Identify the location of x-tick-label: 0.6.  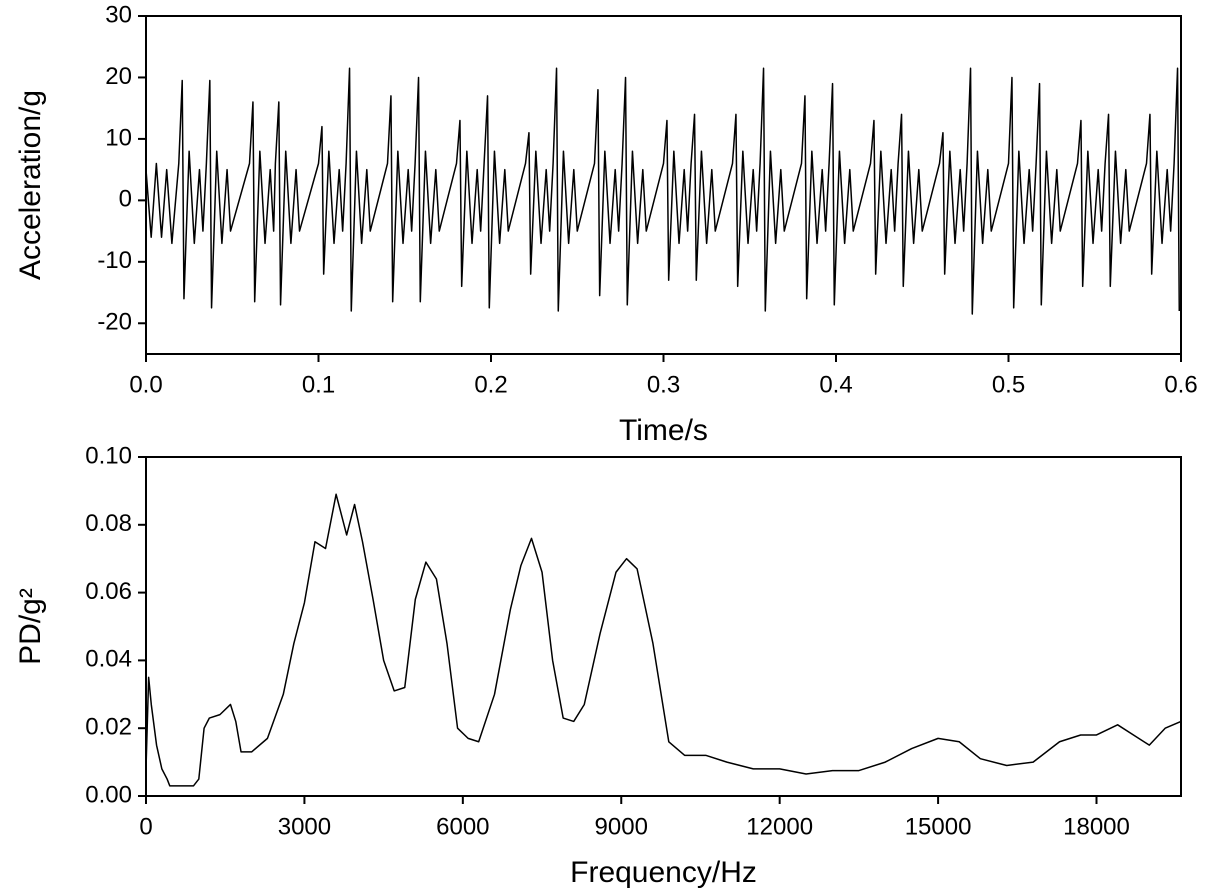
(1180, 384).